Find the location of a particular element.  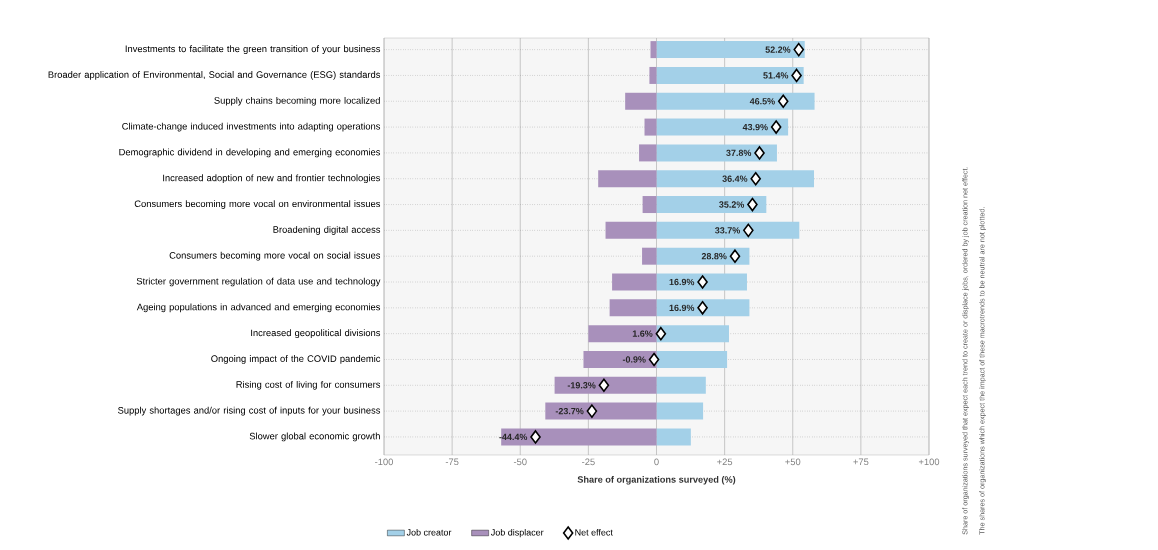

y-tick-label: Stricter government regulation of data use and technology is located at coordinates (258, 282).